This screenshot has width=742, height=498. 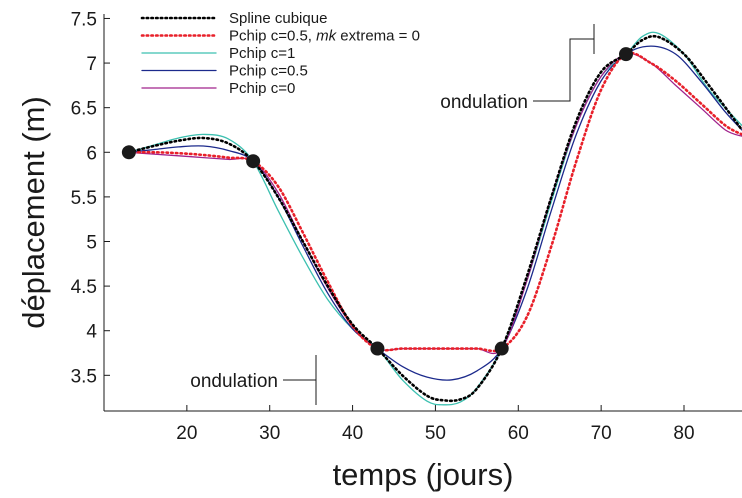 What do you see at coordinates (484, 102) in the screenshot?
I see `annotation-ondulation-upper: ondulation` at bounding box center [484, 102].